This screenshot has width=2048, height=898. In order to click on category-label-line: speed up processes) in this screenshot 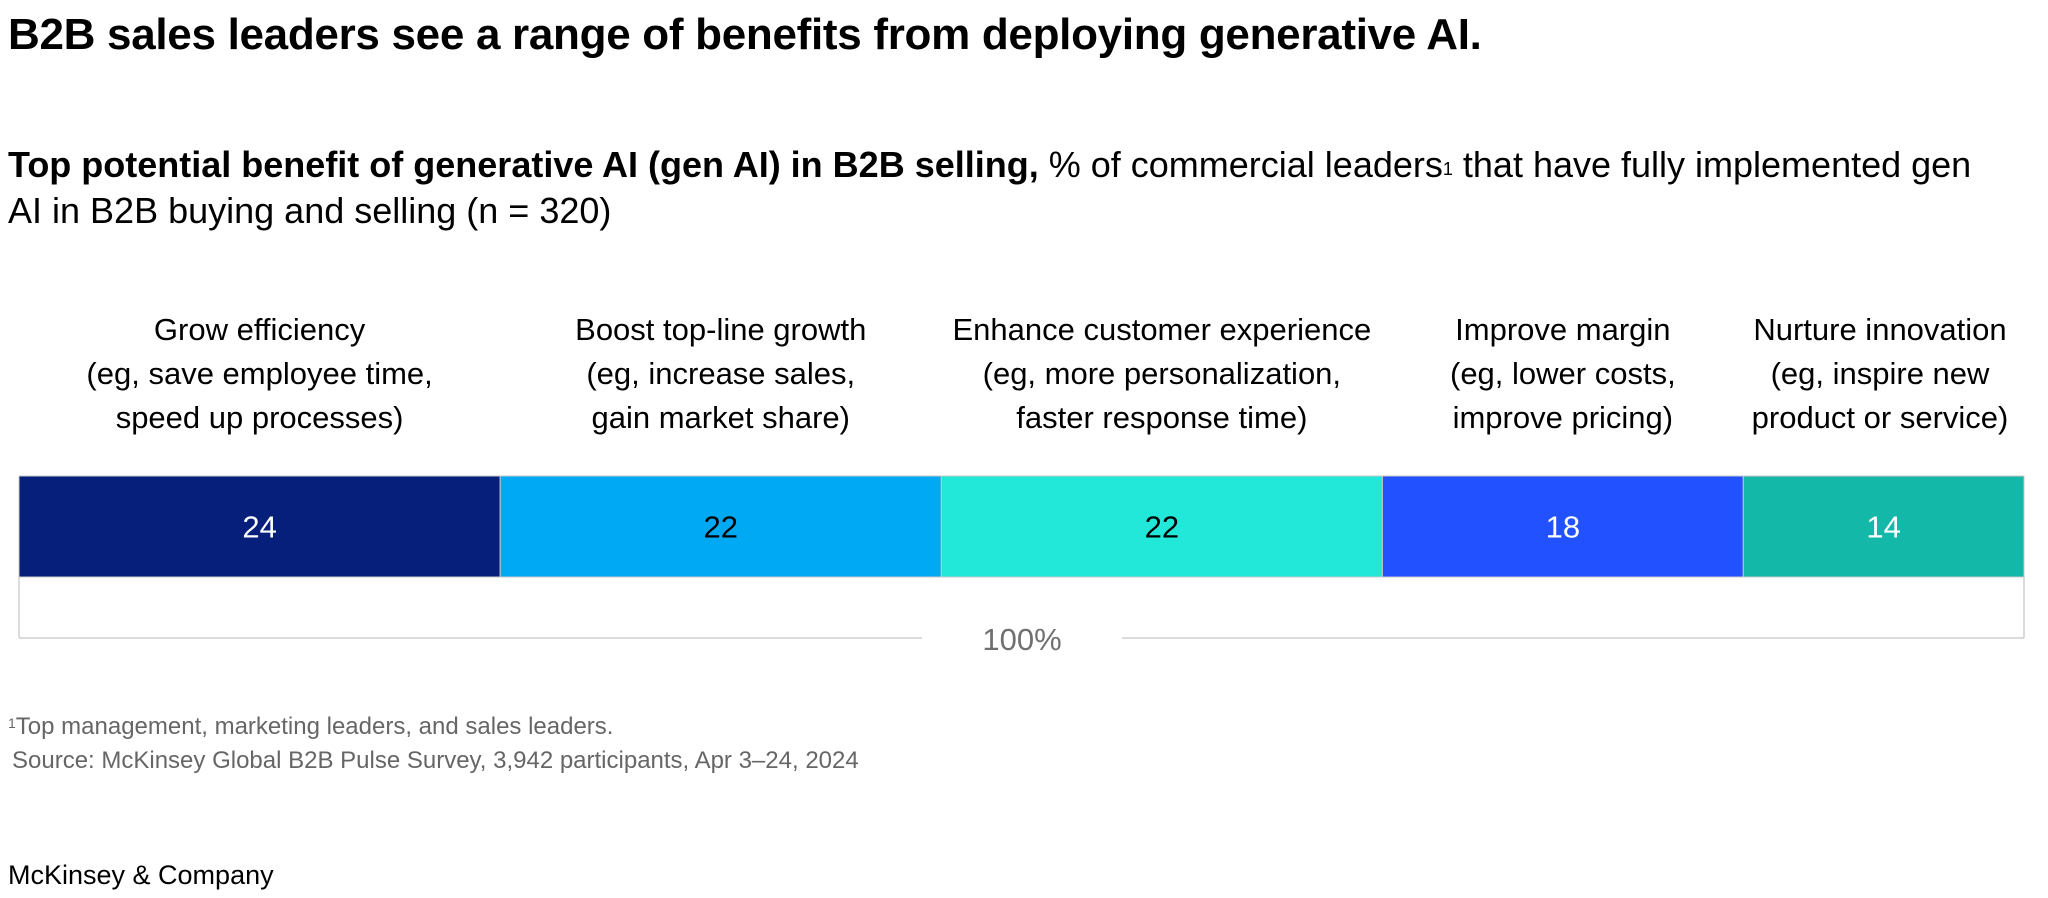, I will do `click(259, 417)`.